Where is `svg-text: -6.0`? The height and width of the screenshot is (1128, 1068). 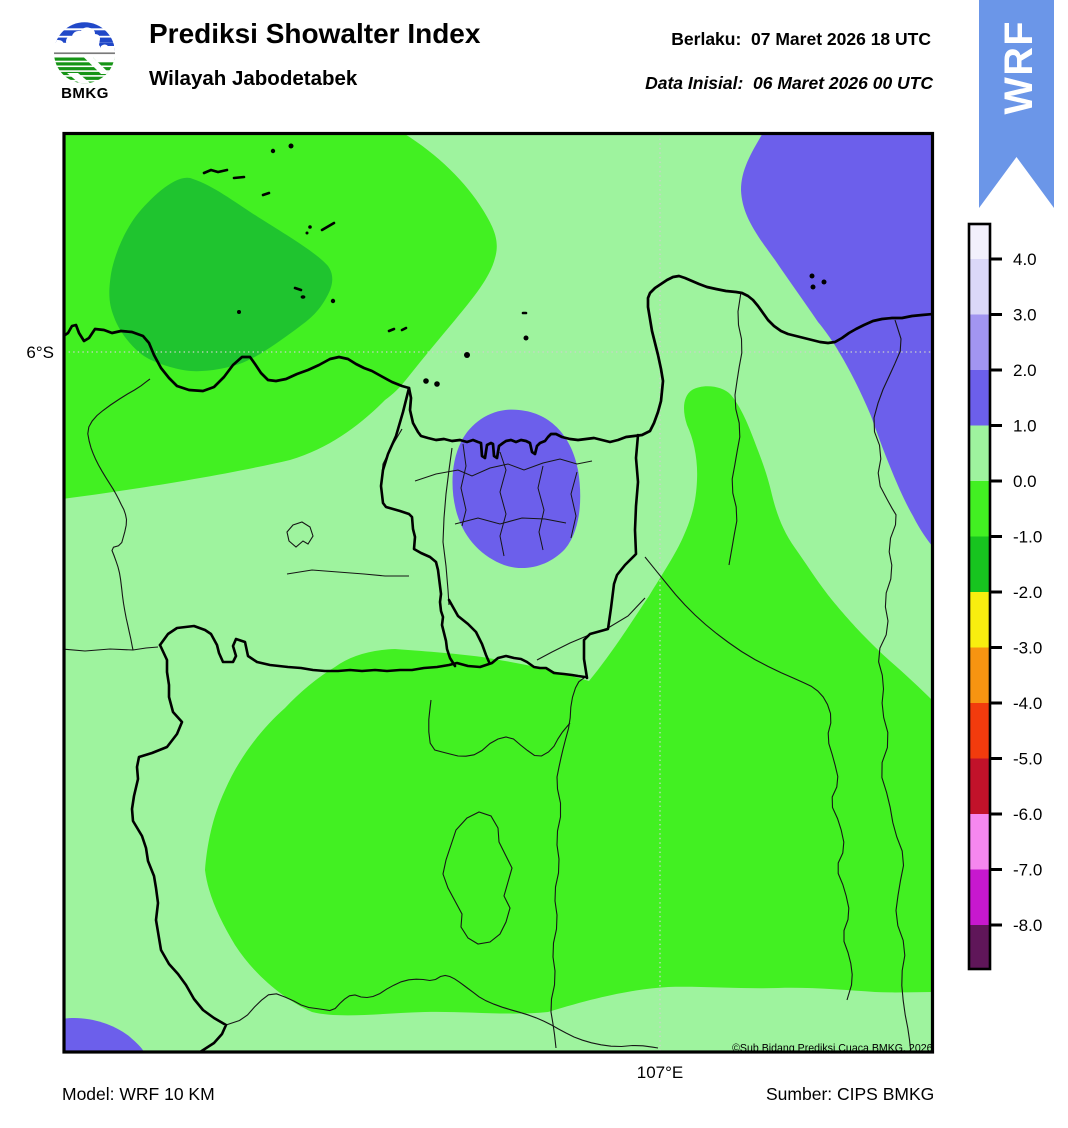 svg-text: -6.0 is located at coordinates (1027, 814).